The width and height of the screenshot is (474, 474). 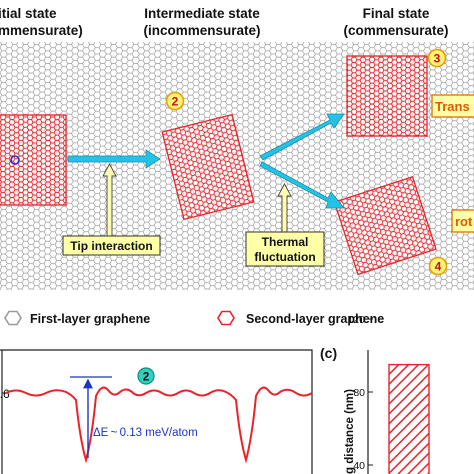 What do you see at coordinates (145, 433) in the screenshot?
I see `energy-barrier-label: ΔE ~ 0.13 meV/atom` at bounding box center [145, 433].